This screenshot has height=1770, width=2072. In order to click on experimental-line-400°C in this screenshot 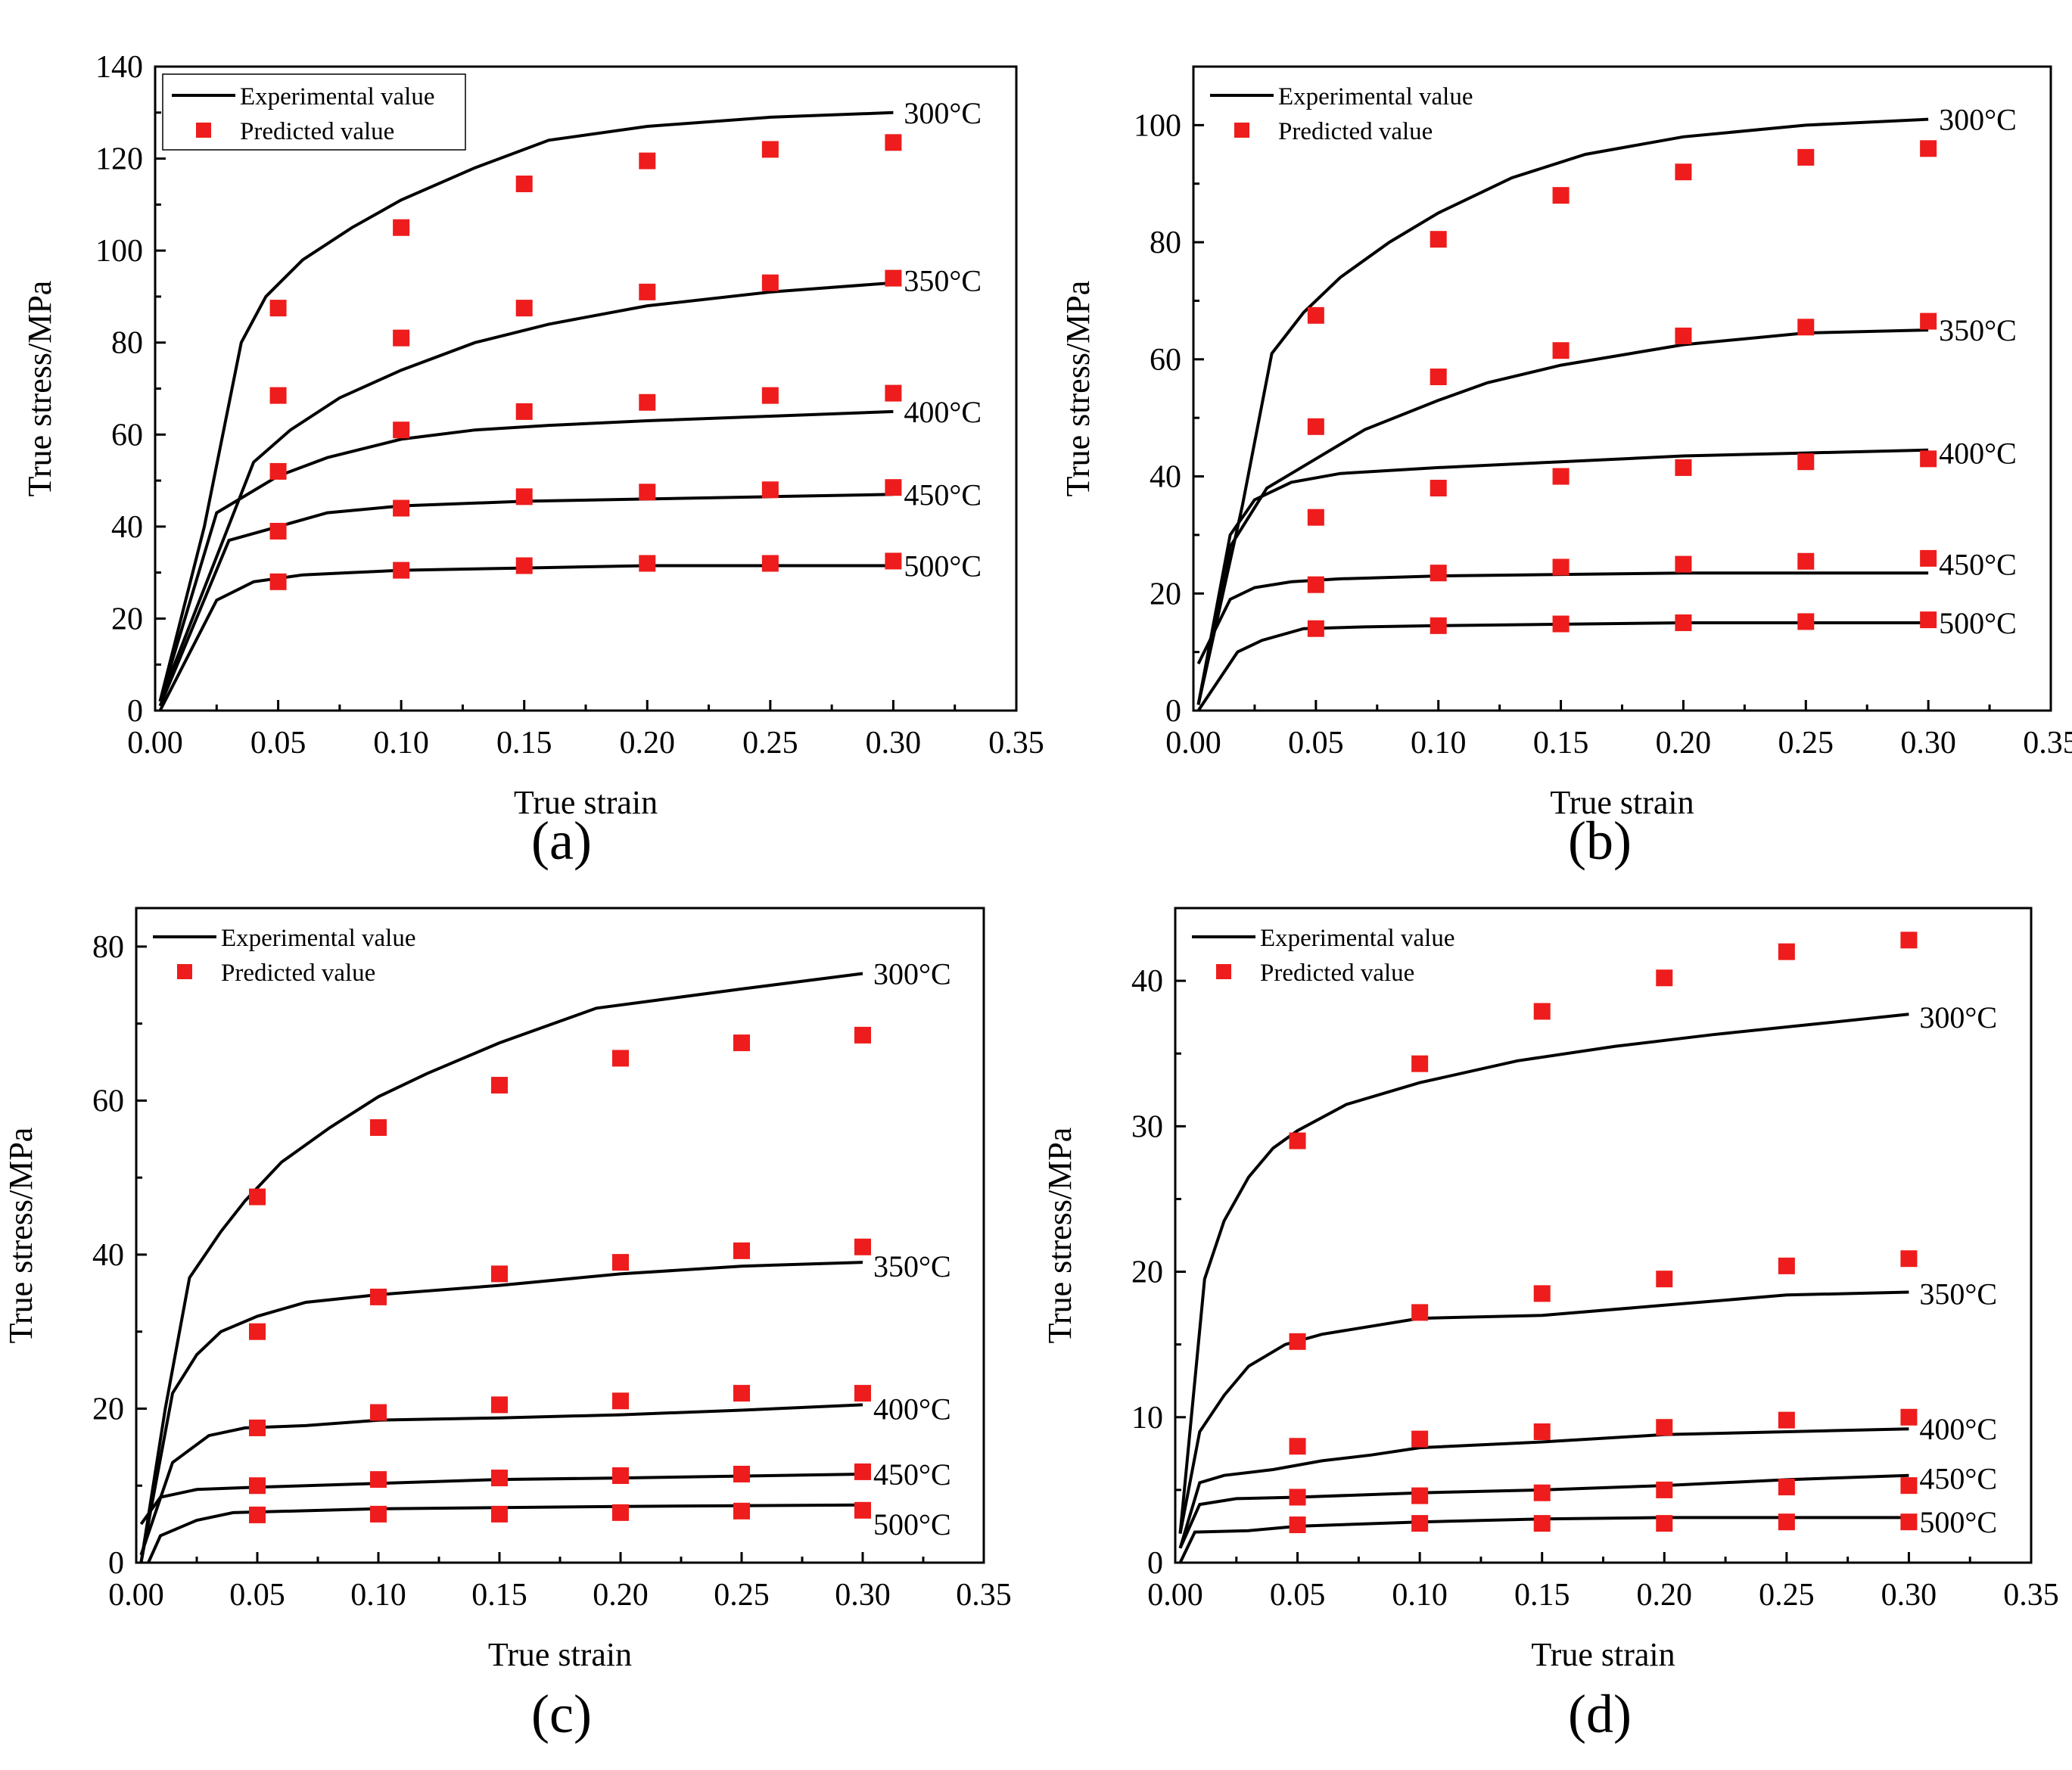, I will do `click(501, 1479)`.